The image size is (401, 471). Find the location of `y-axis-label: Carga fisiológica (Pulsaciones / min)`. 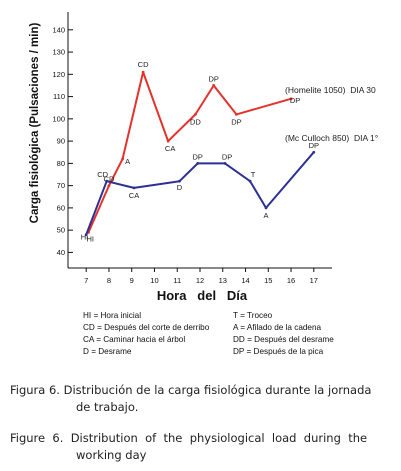

y-axis-label: Carga fisiológica (Pulsaciones / min) is located at coordinates (35, 123).